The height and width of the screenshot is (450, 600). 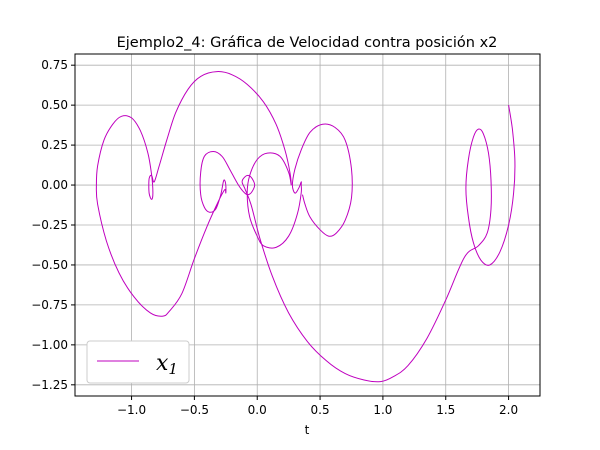 I want to click on x-tick-label: 0.5, so click(x=320, y=410).